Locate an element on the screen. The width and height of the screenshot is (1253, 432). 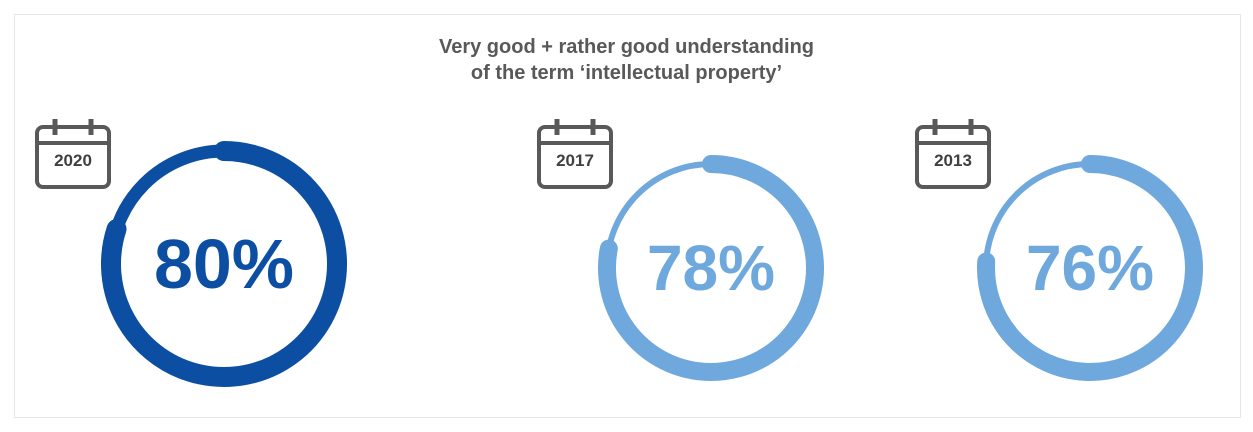
gauge-2013: 76% is located at coordinates (1090, 268).